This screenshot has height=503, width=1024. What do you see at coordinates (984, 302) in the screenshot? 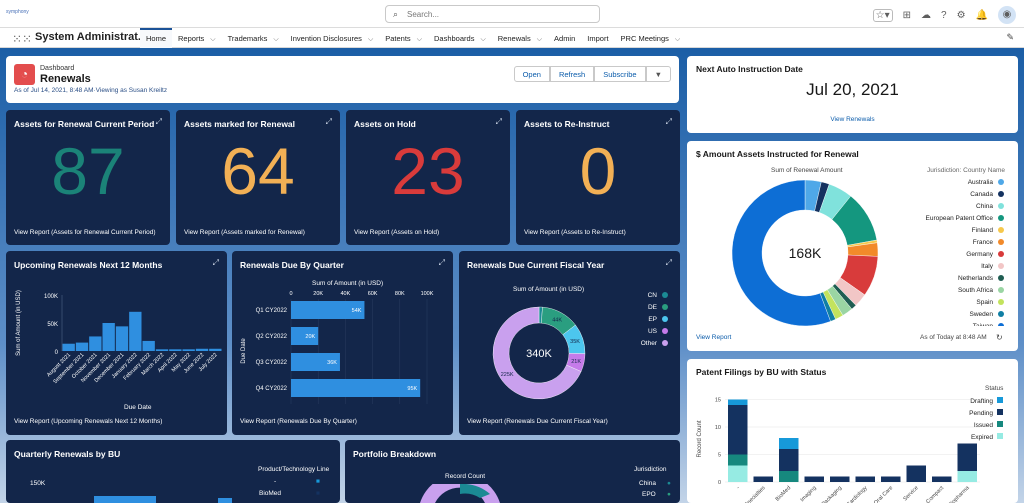
I see `legend-label: Spain` at bounding box center [984, 302].